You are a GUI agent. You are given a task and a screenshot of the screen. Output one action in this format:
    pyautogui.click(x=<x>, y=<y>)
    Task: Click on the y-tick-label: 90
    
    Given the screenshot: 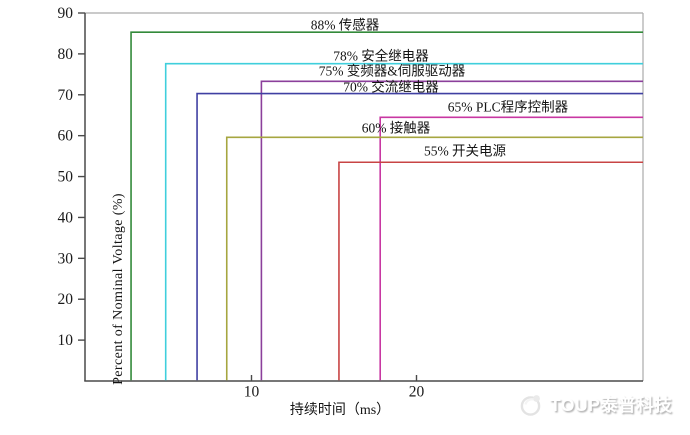 What is the action you would take?
    pyautogui.click(x=66, y=13)
    